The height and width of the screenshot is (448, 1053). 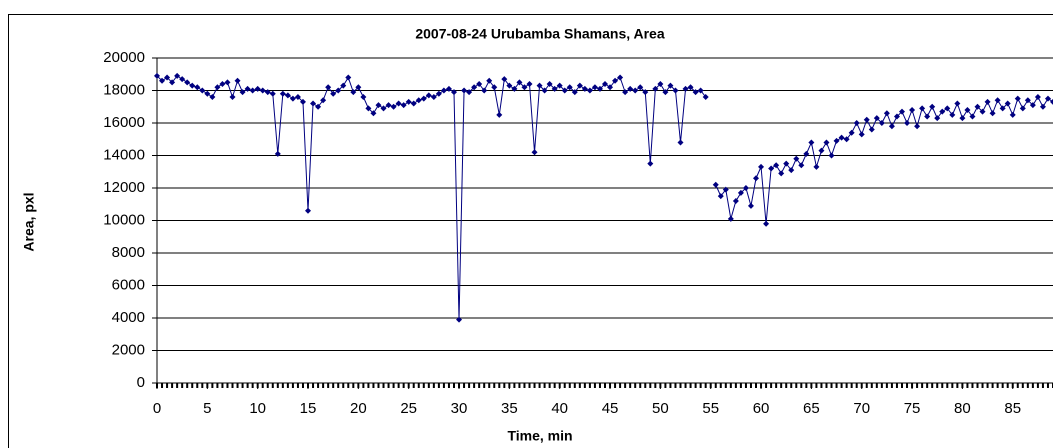 What do you see at coordinates (509, 408) in the screenshot?
I see `x-tick-label: 35` at bounding box center [509, 408].